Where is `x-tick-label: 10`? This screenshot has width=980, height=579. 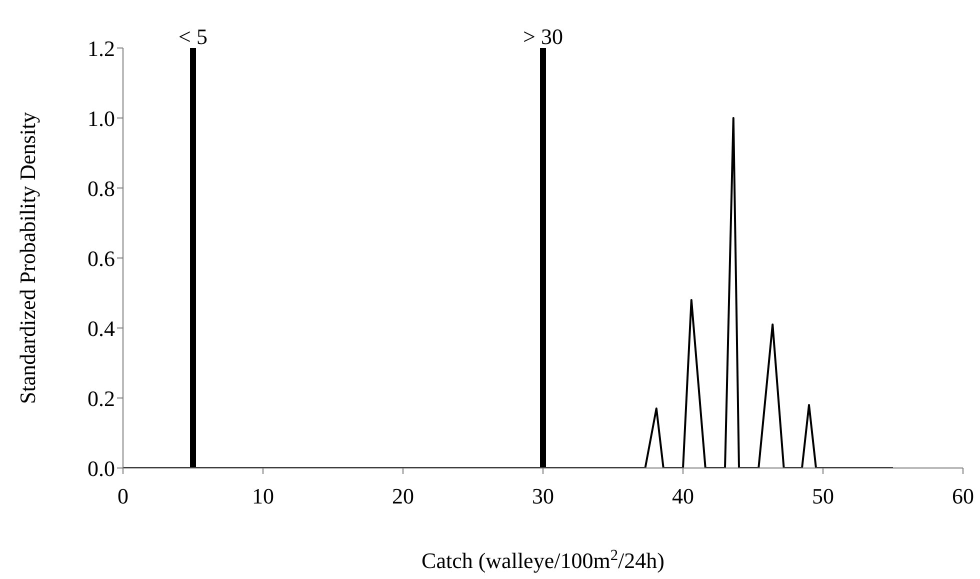 x-tick-label: 10 is located at coordinates (263, 496).